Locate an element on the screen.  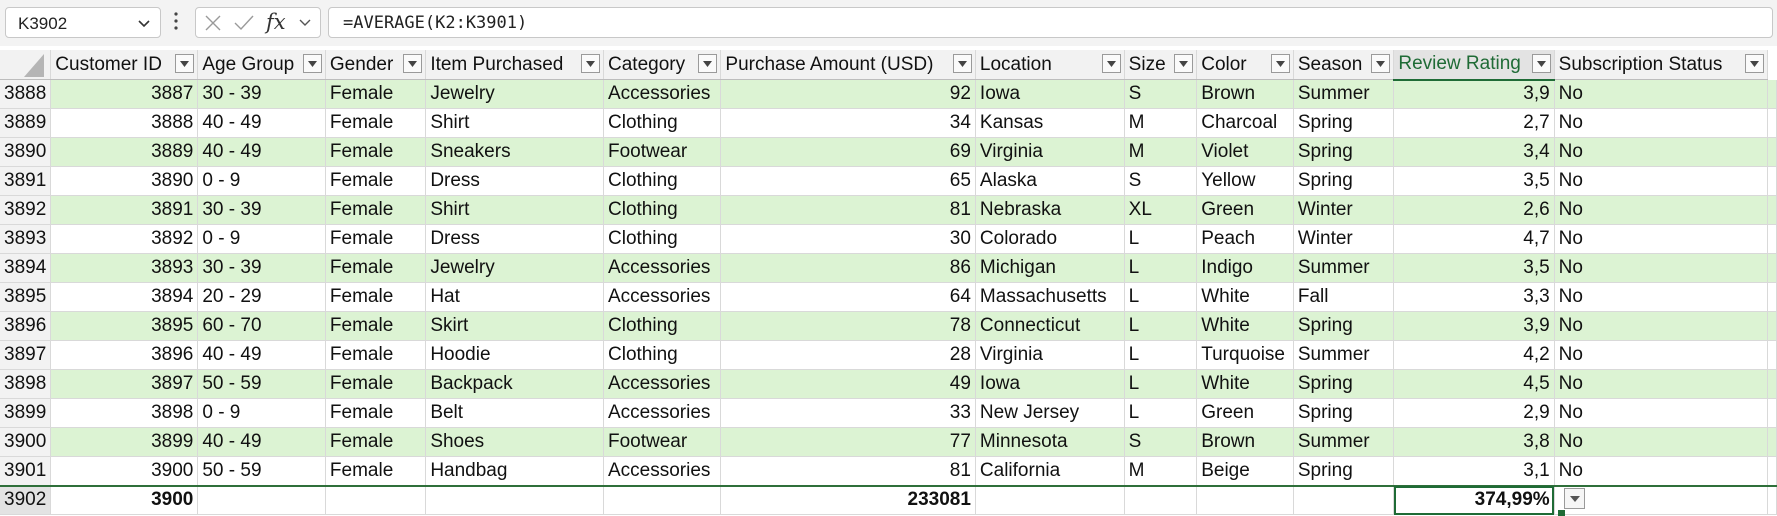
cell: Indigo is located at coordinates (1245, 268).